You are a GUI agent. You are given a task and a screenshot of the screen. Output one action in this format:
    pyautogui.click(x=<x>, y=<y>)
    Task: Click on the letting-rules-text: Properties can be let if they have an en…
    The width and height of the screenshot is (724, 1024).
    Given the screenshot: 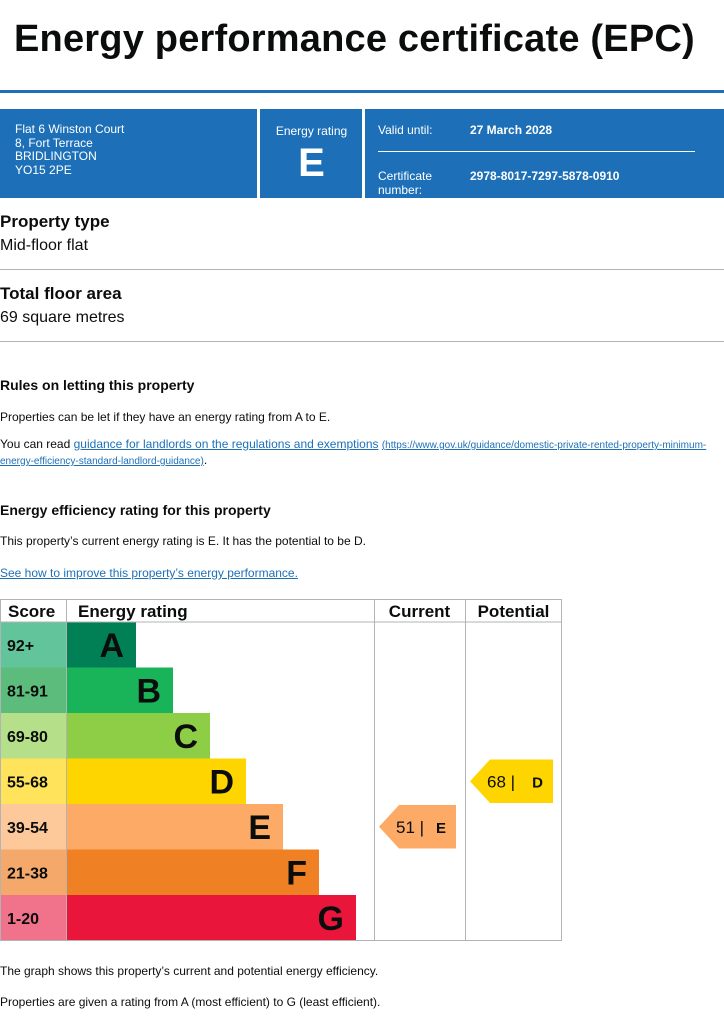 What is the action you would take?
    pyautogui.click(x=165, y=417)
    